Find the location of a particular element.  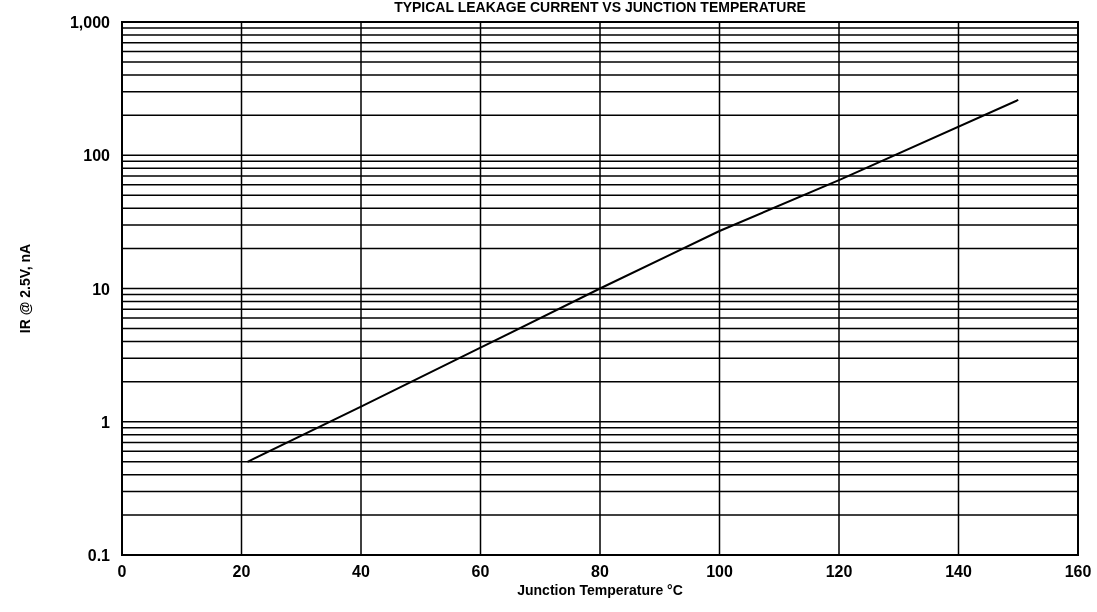

x-tick-label: 160 is located at coordinates (1078, 571).